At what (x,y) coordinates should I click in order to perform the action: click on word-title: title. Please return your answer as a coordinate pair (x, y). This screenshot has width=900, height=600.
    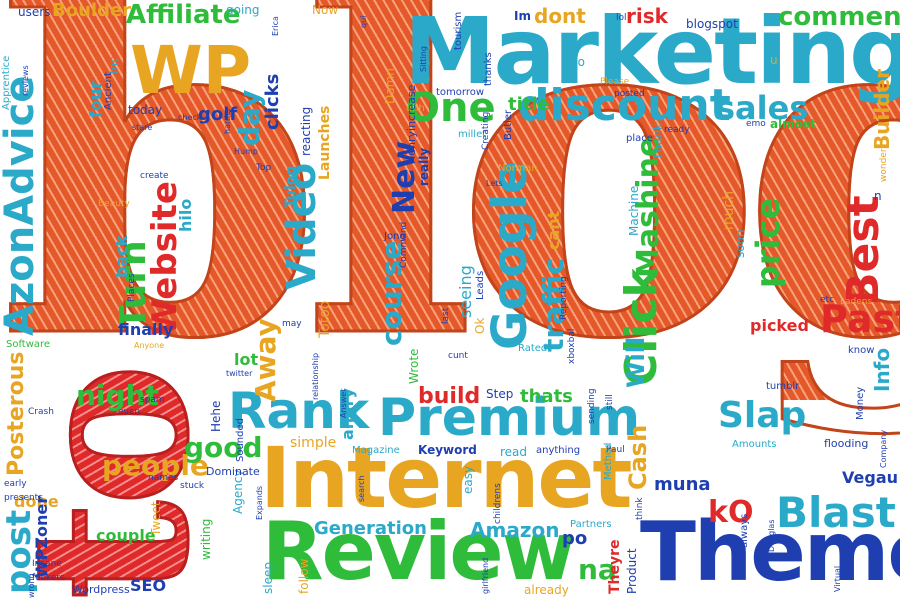
    Looking at the image, I should click on (529, 104).